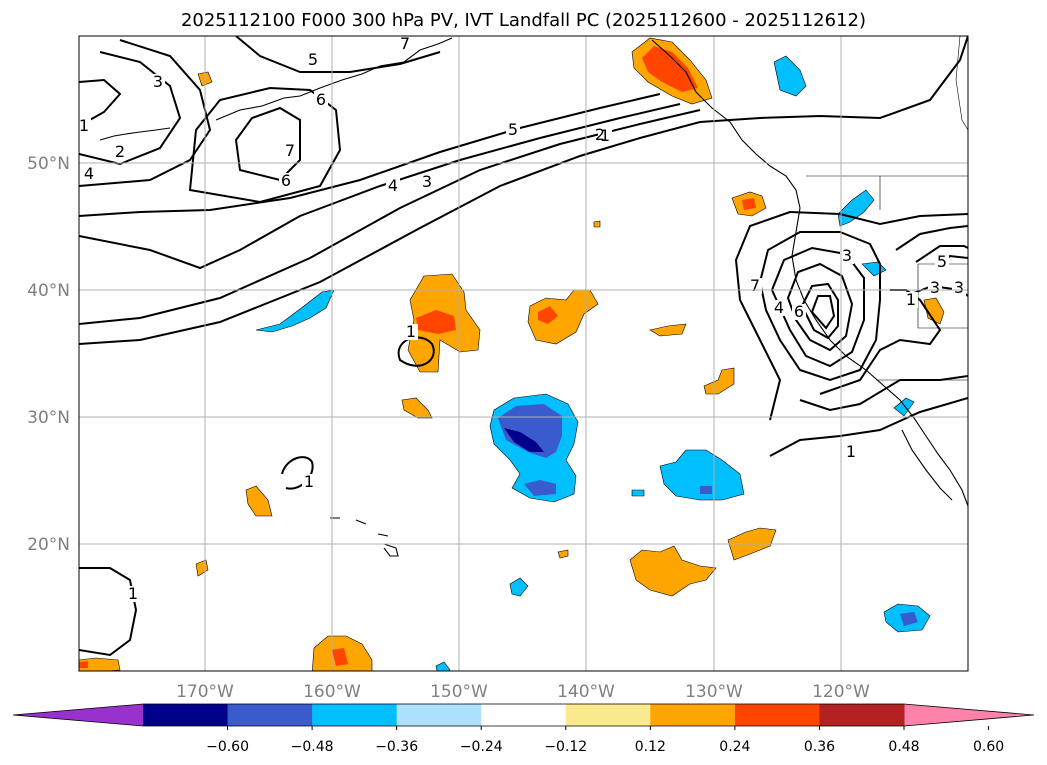  What do you see at coordinates (565, 747) in the screenshot?
I see `colorbar-tick-label: −0.12` at bounding box center [565, 747].